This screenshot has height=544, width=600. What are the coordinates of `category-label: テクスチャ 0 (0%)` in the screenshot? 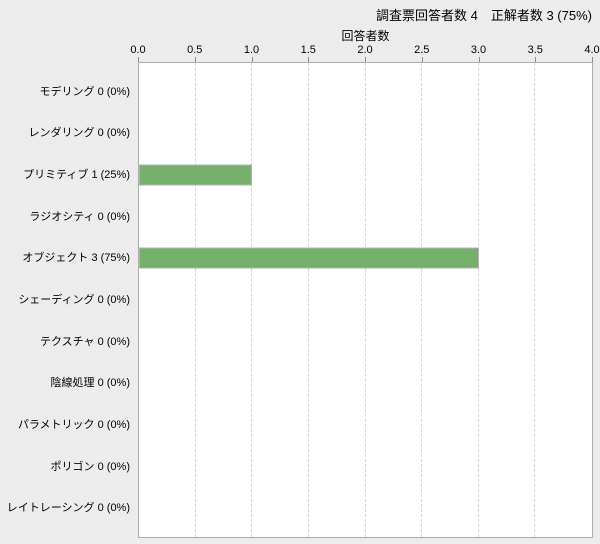 It's located at (84, 341).